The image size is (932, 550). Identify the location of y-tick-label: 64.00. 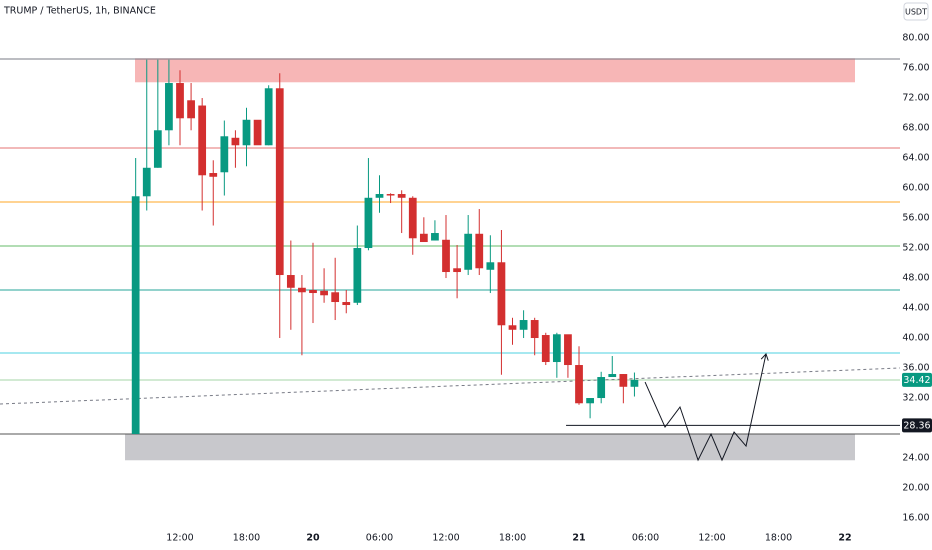
(915, 158).